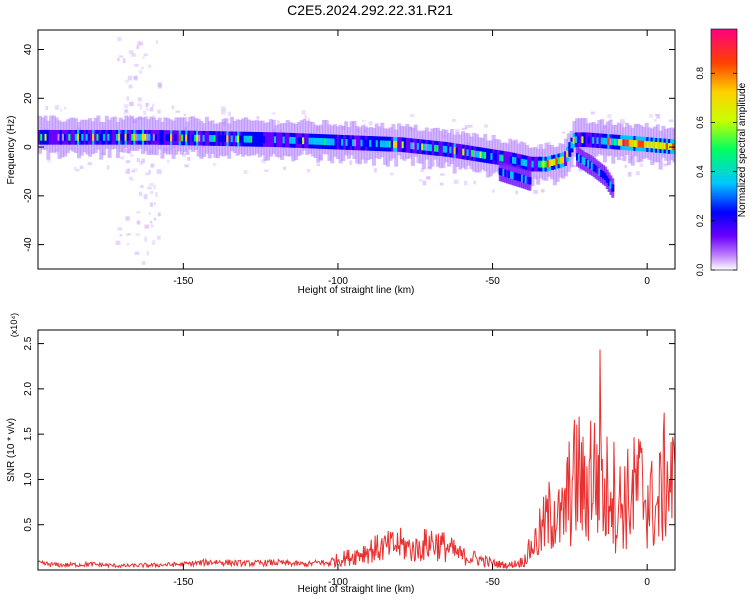 The width and height of the screenshot is (750, 600). Describe the element at coordinates (370, 10) in the screenshot. I see `figure-title: C2E5.2024.292.22.31.R21` at that location.